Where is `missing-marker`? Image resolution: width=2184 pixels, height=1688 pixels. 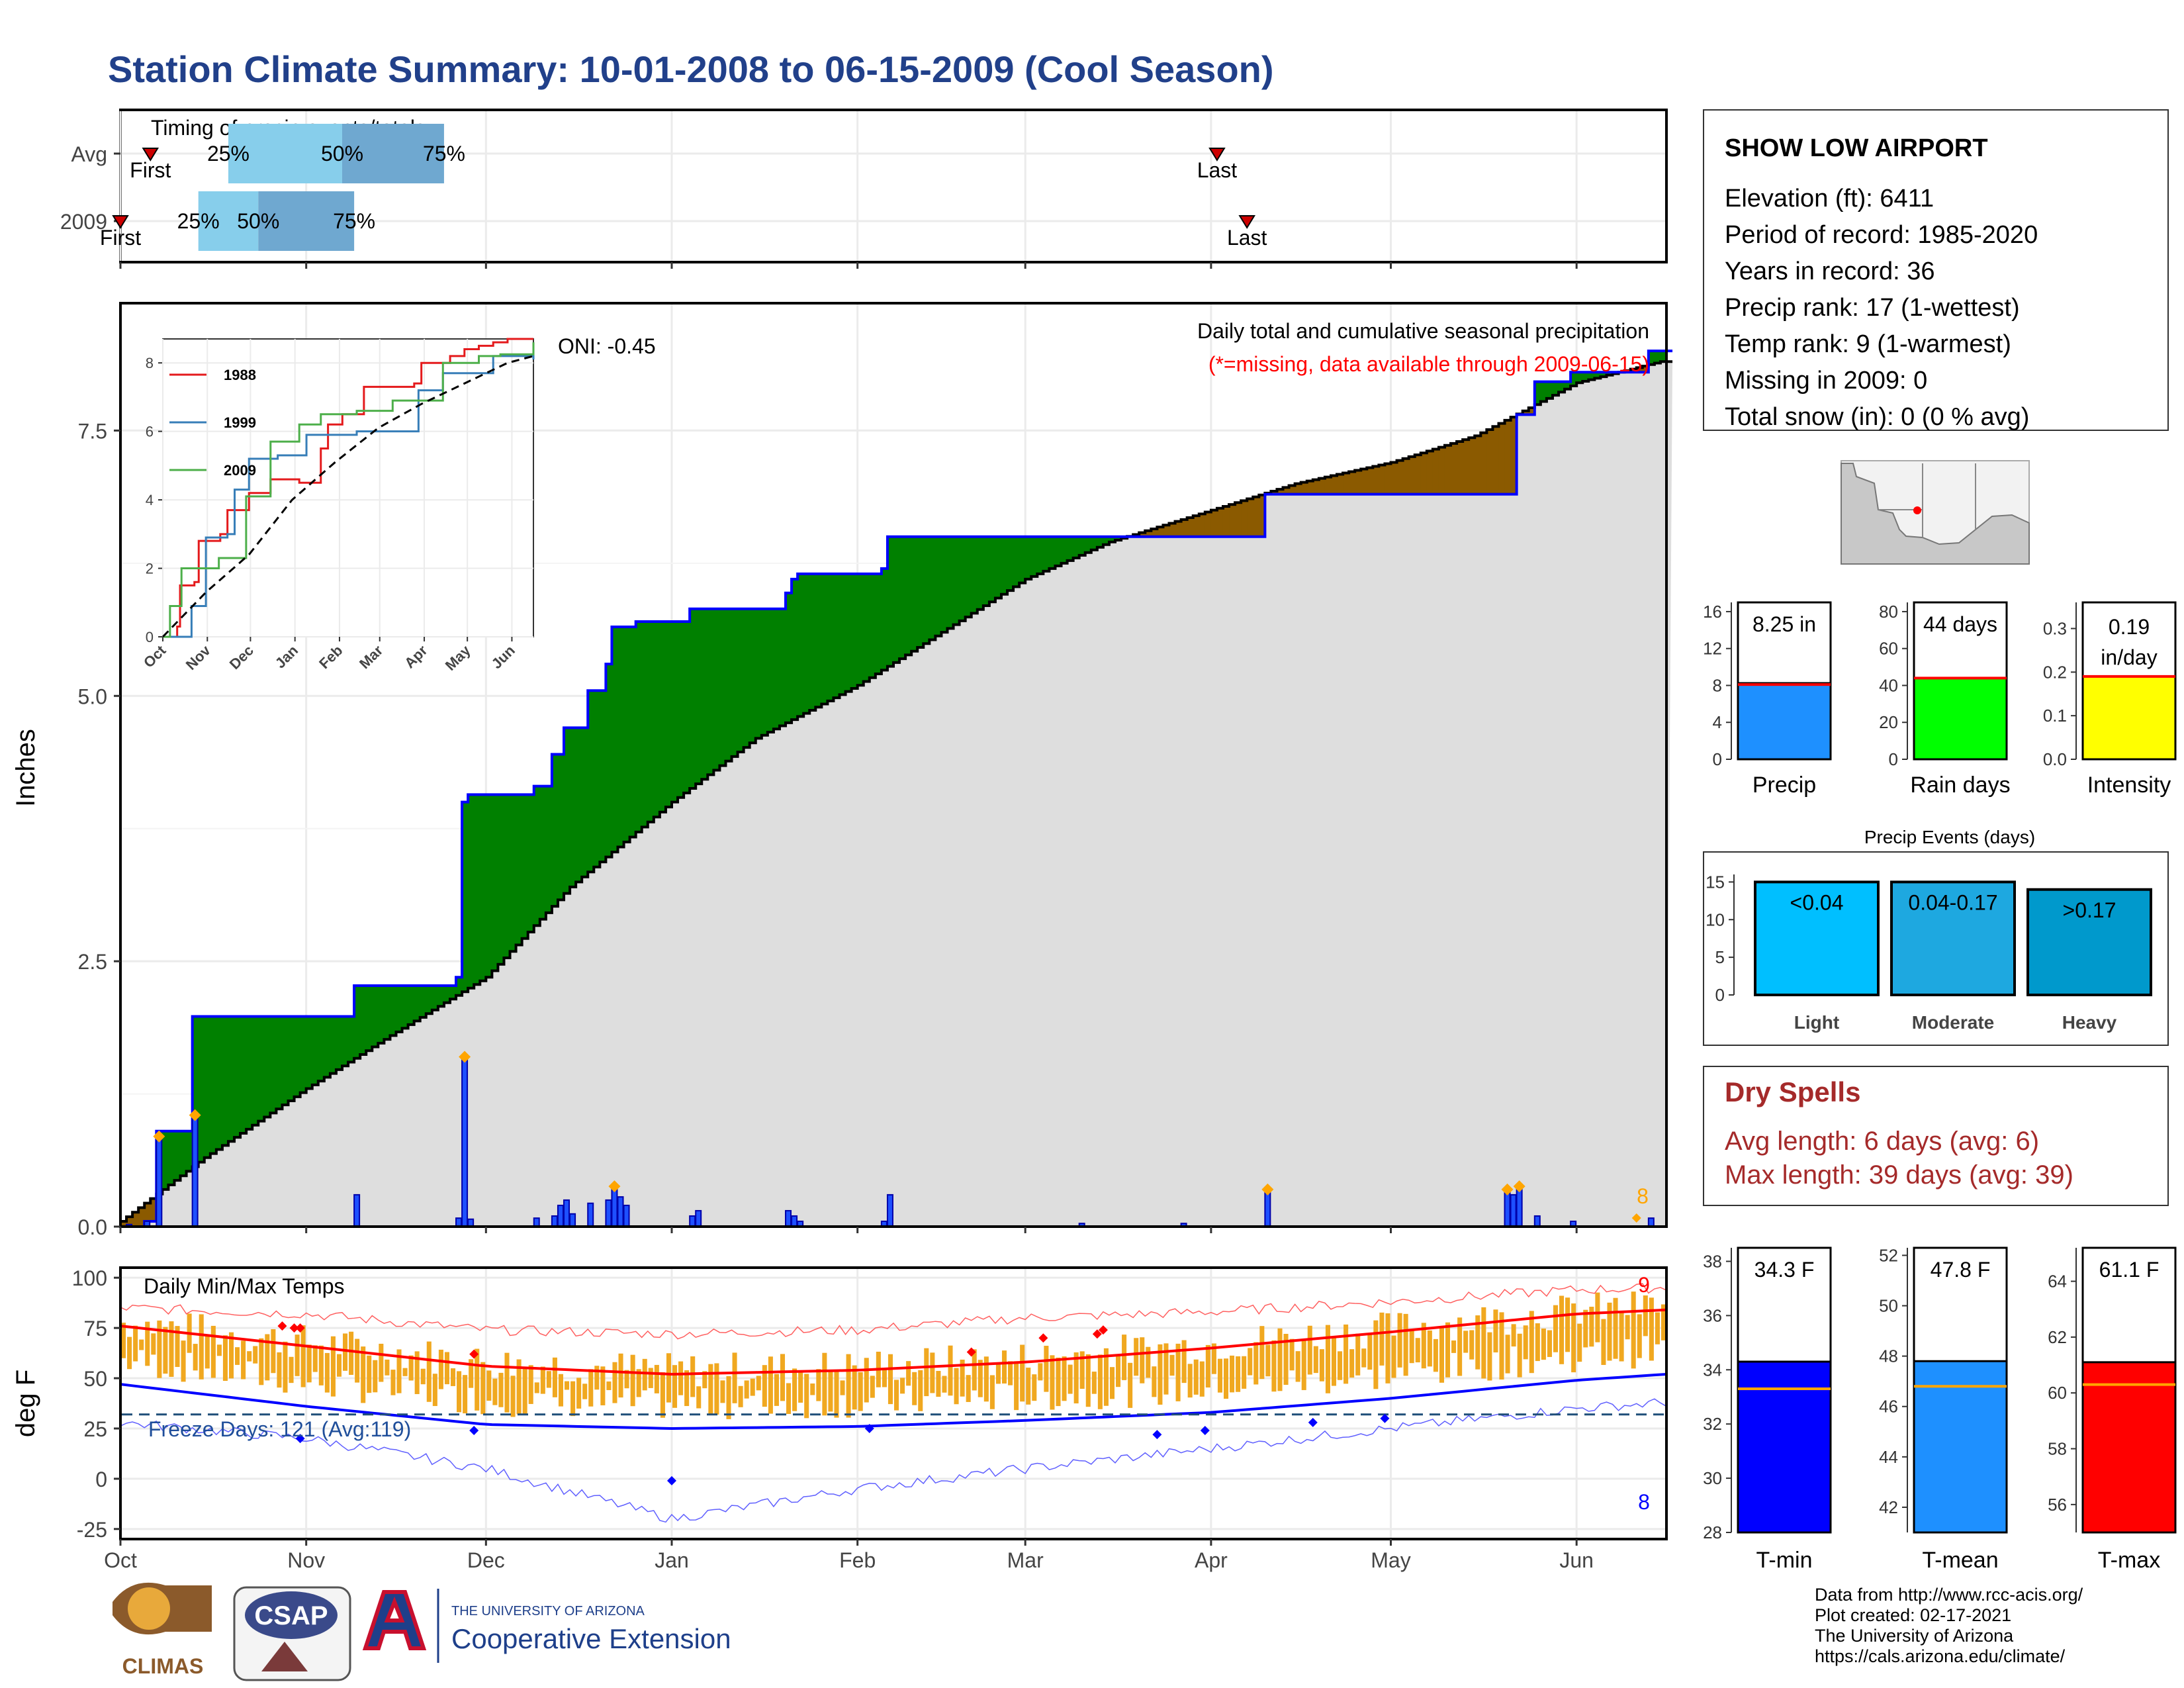
missing-marker is located at coordinates (1636, 1218).